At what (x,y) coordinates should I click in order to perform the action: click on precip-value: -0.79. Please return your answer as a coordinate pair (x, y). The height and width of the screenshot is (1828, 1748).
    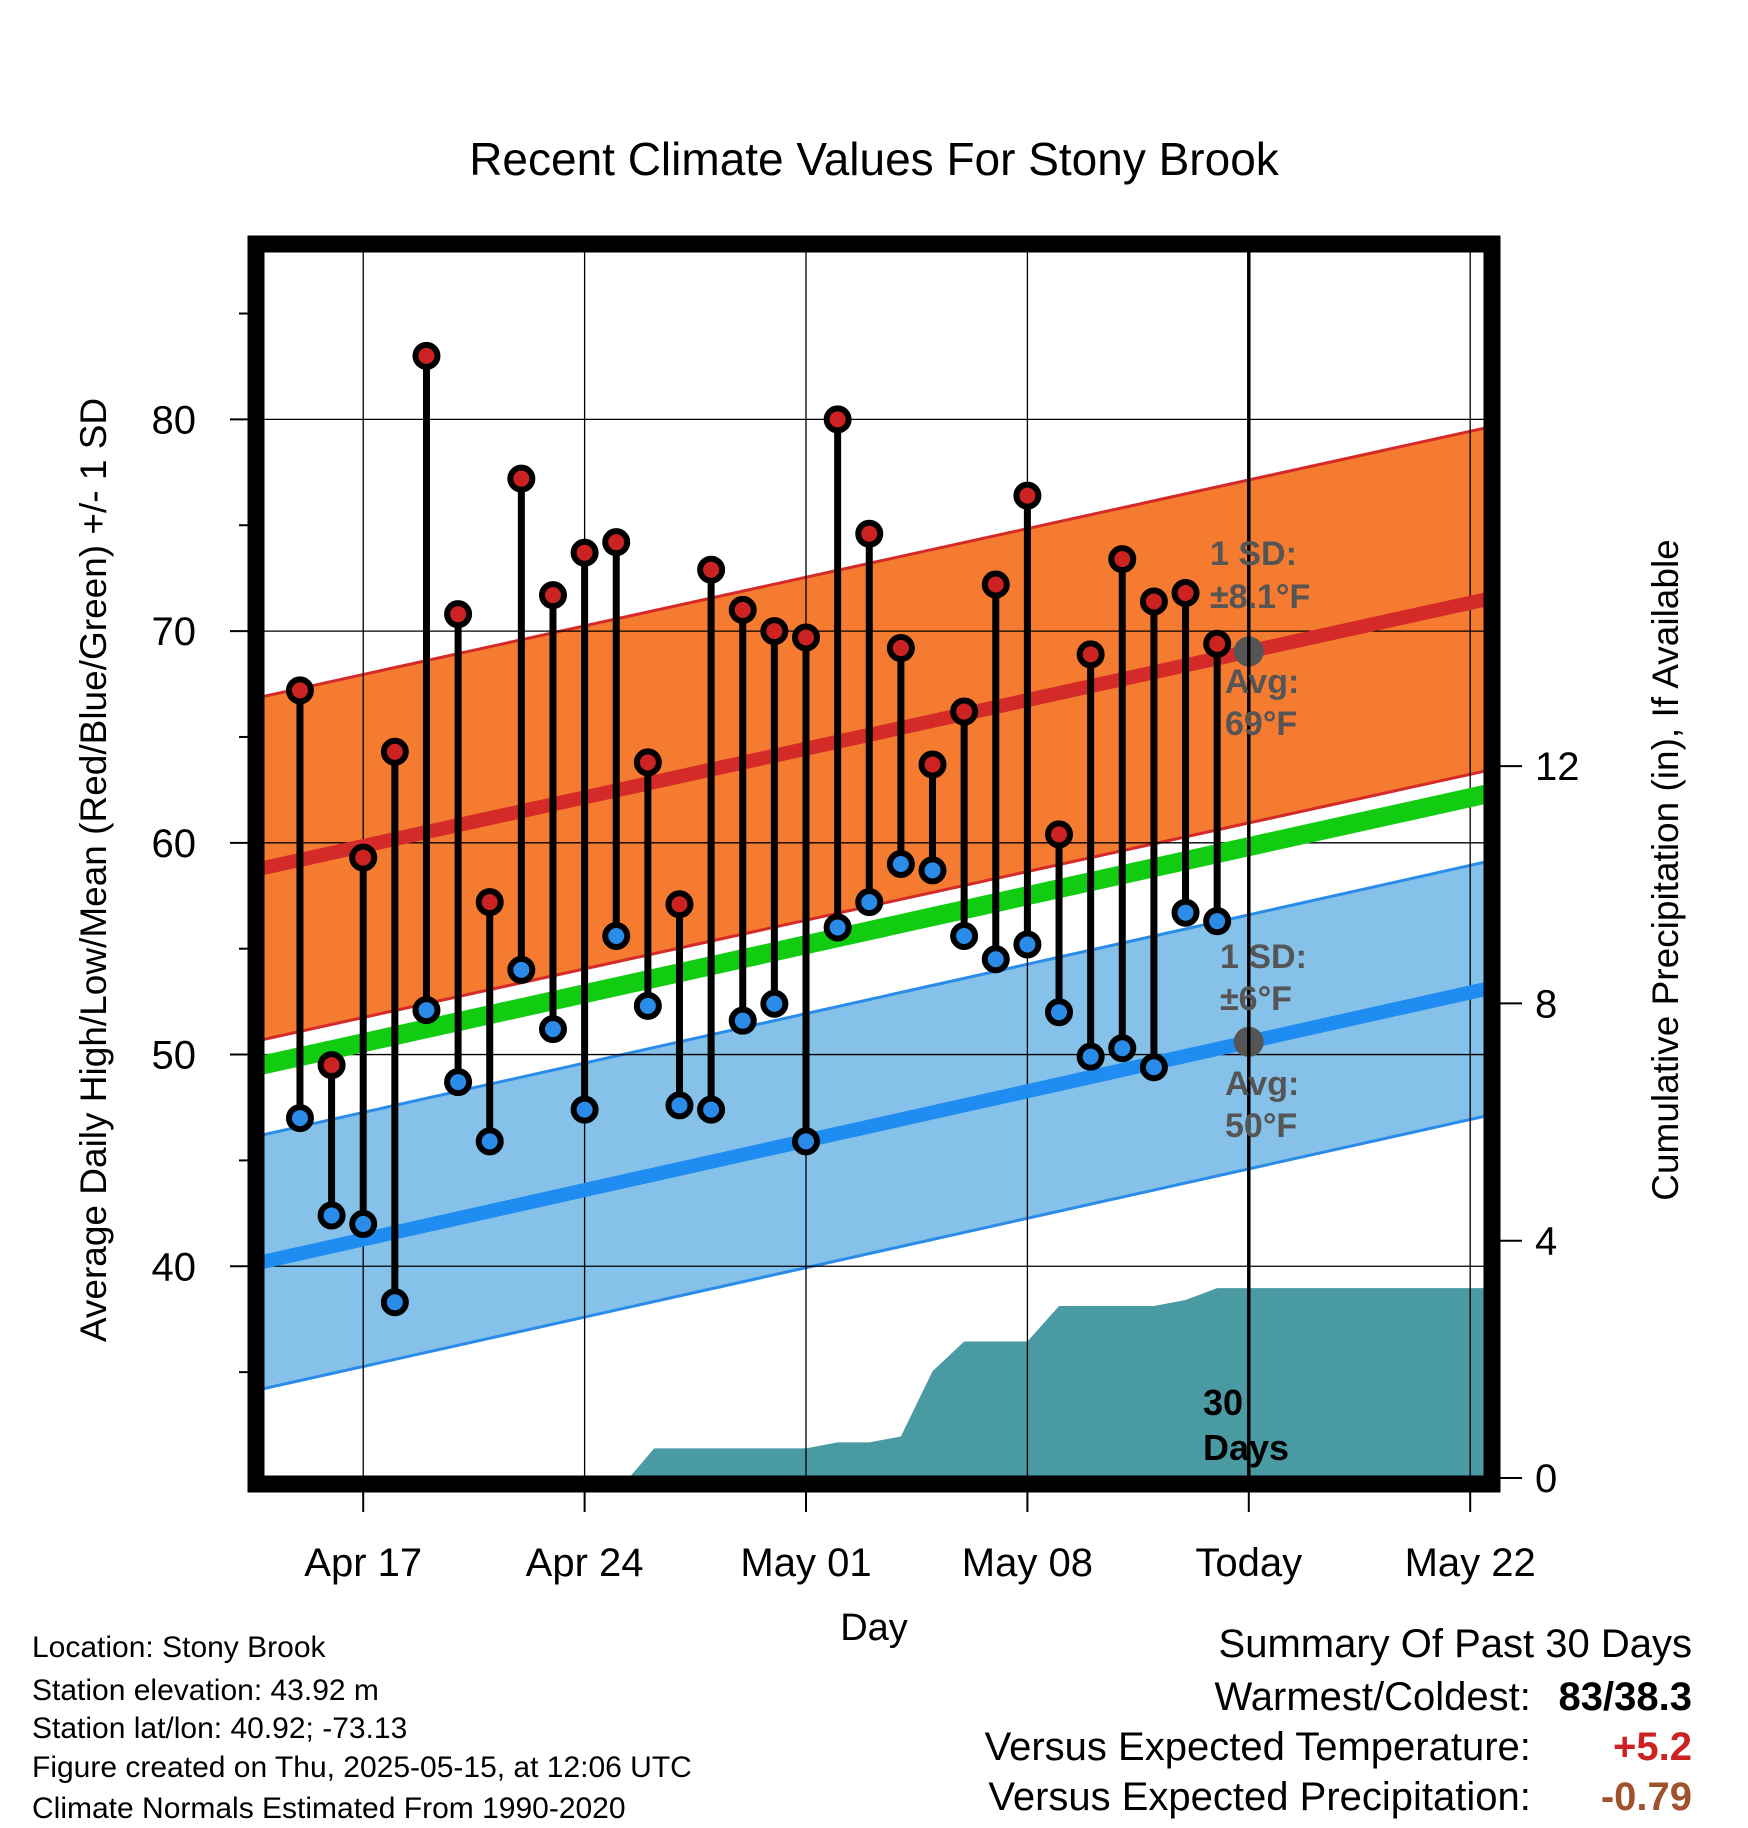
    Looking at the image, I should click on (1646, 1797).